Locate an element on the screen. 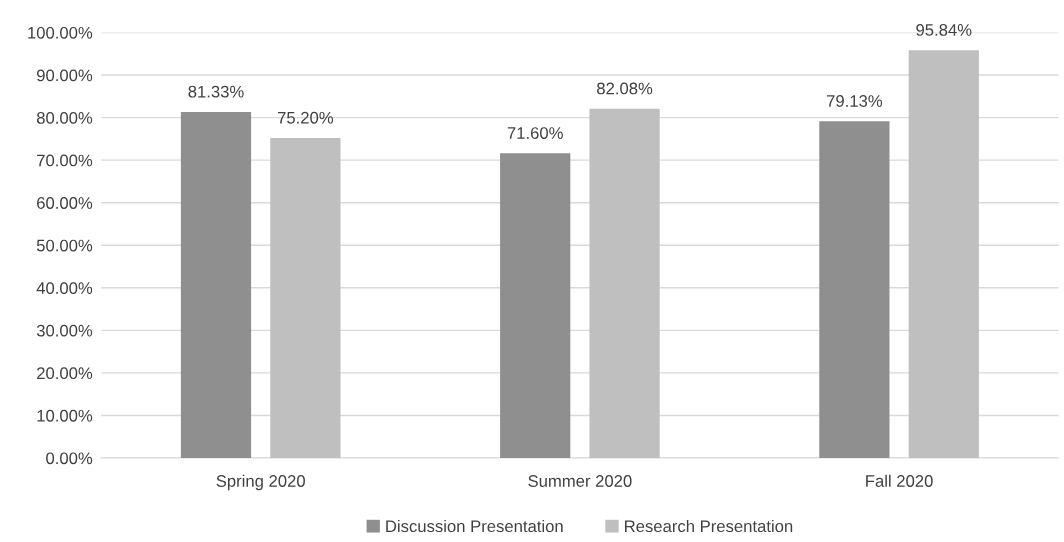  y-tick-label: 0.00% is located at coordinates (69, 458).